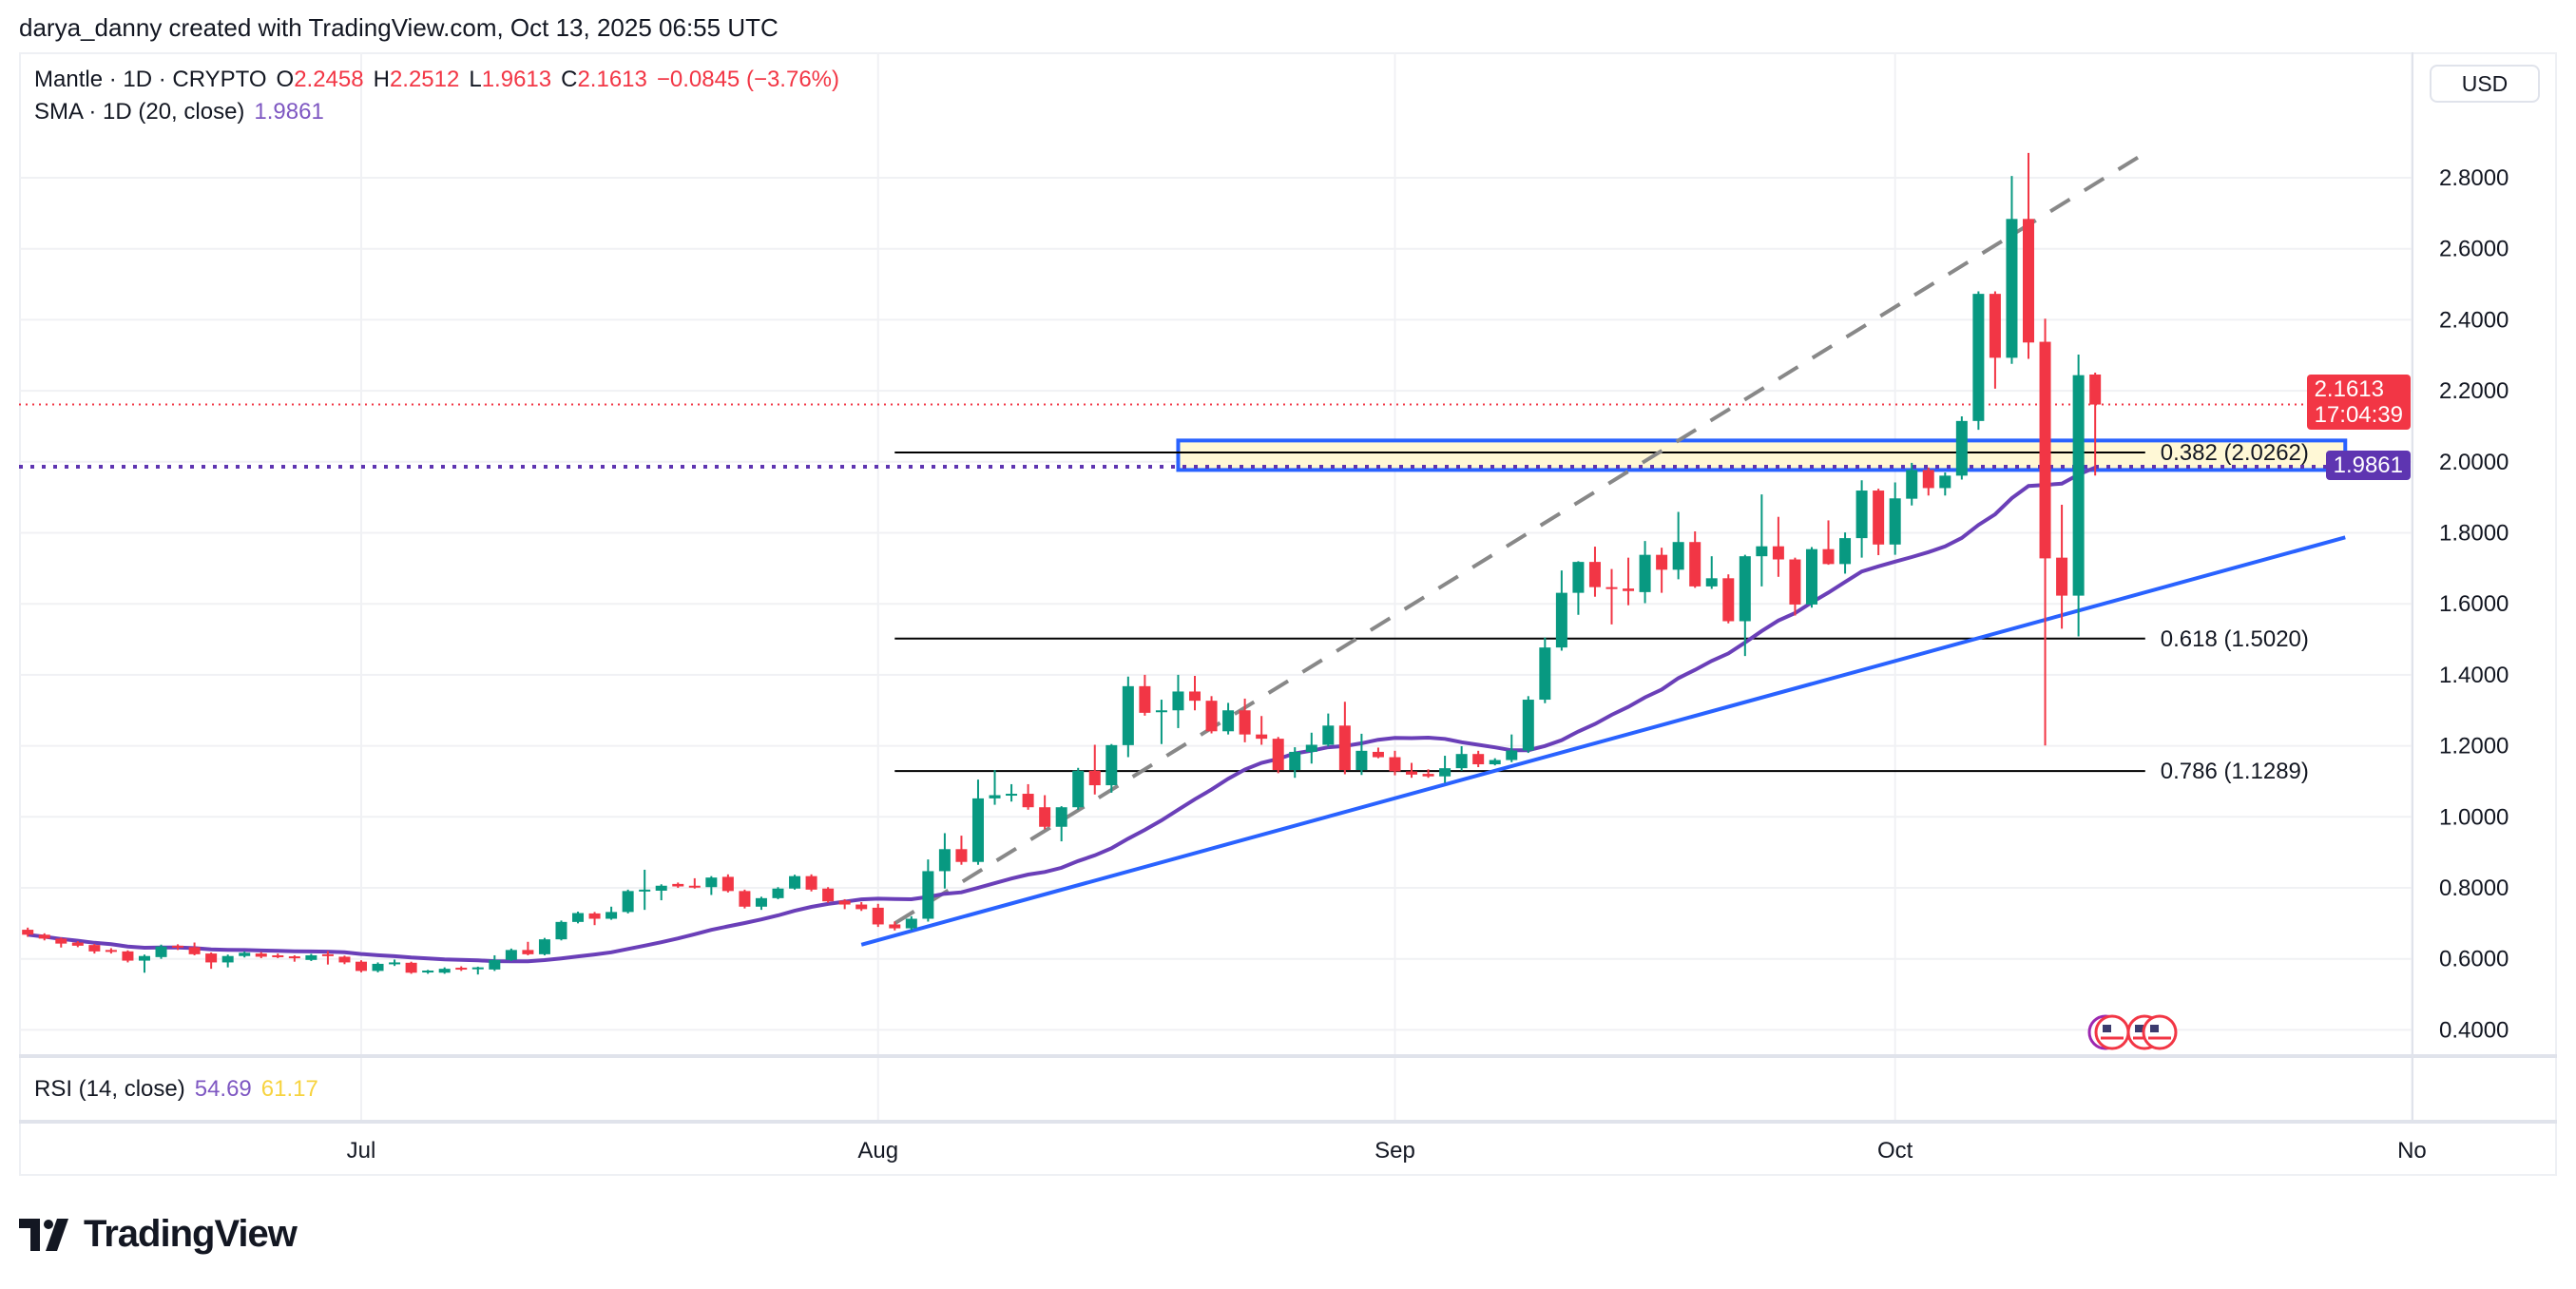  I want to click on us-flag-icon, so click(2112, 1032).